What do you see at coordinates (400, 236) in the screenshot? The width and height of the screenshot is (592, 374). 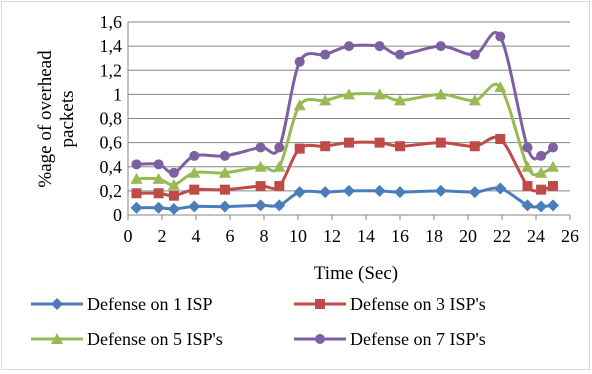 I see `x-tick-label: 16` at bounding box center [400, 236].